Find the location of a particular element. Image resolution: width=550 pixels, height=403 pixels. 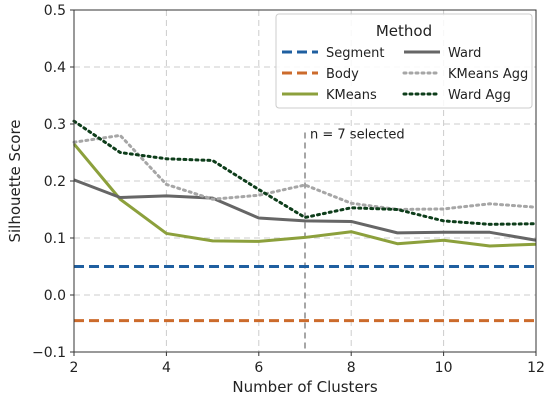

x-tick-label: 12 is located at coordinates (536, 368).